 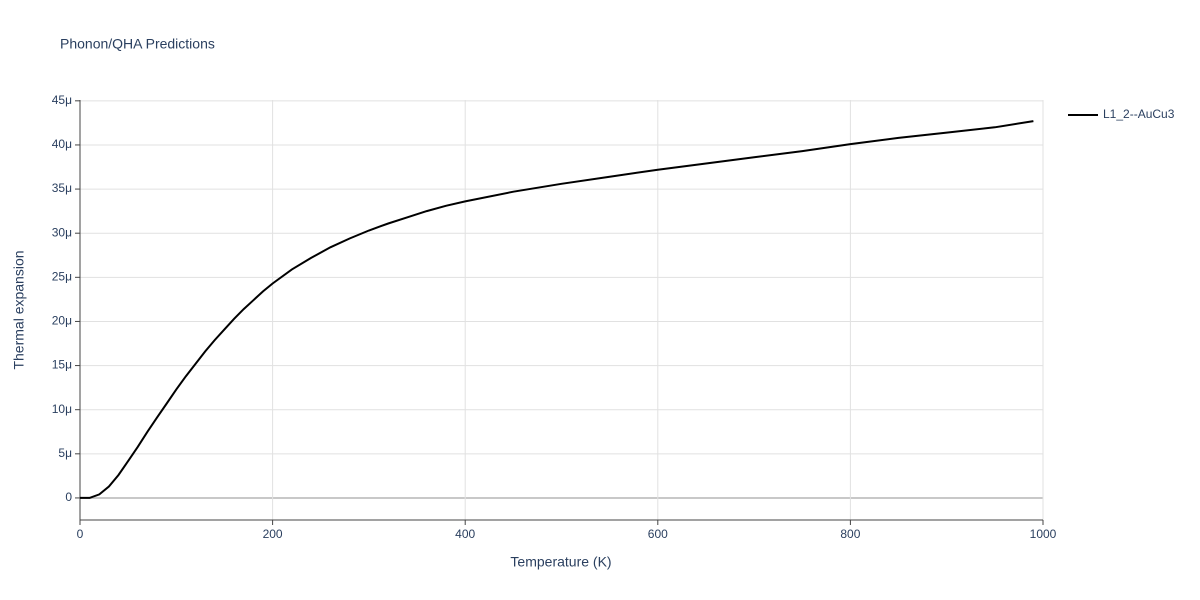 I want to click on chart-title: Phonon/QHA Predictions, so click(x=137, y=44).